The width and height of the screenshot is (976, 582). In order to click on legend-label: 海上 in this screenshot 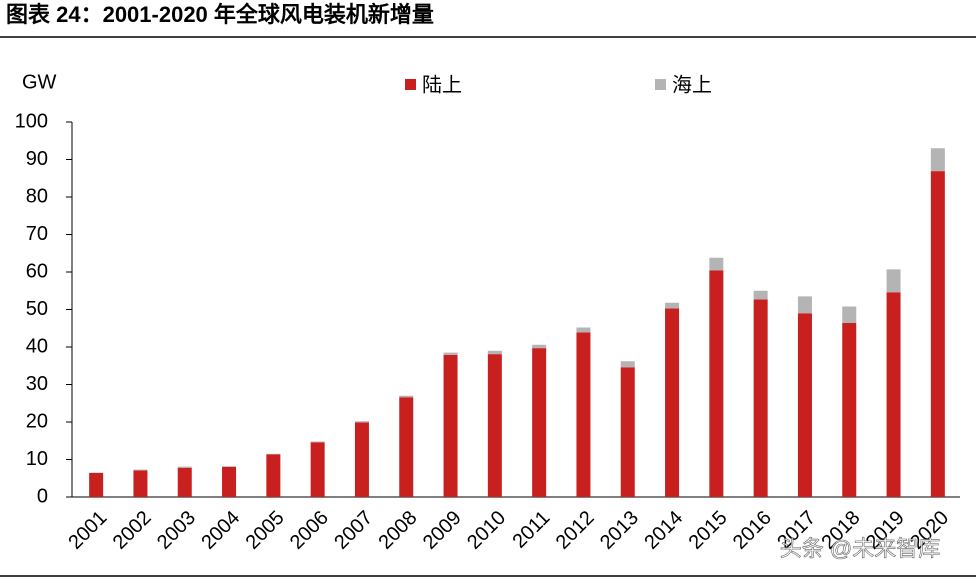, I will do `click(692, 84)`.